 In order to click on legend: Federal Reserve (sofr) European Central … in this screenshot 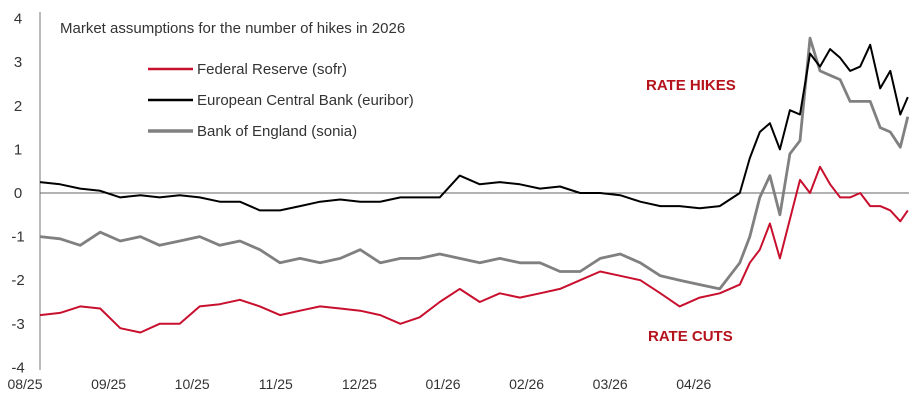, I will do `click(281, 100)`.